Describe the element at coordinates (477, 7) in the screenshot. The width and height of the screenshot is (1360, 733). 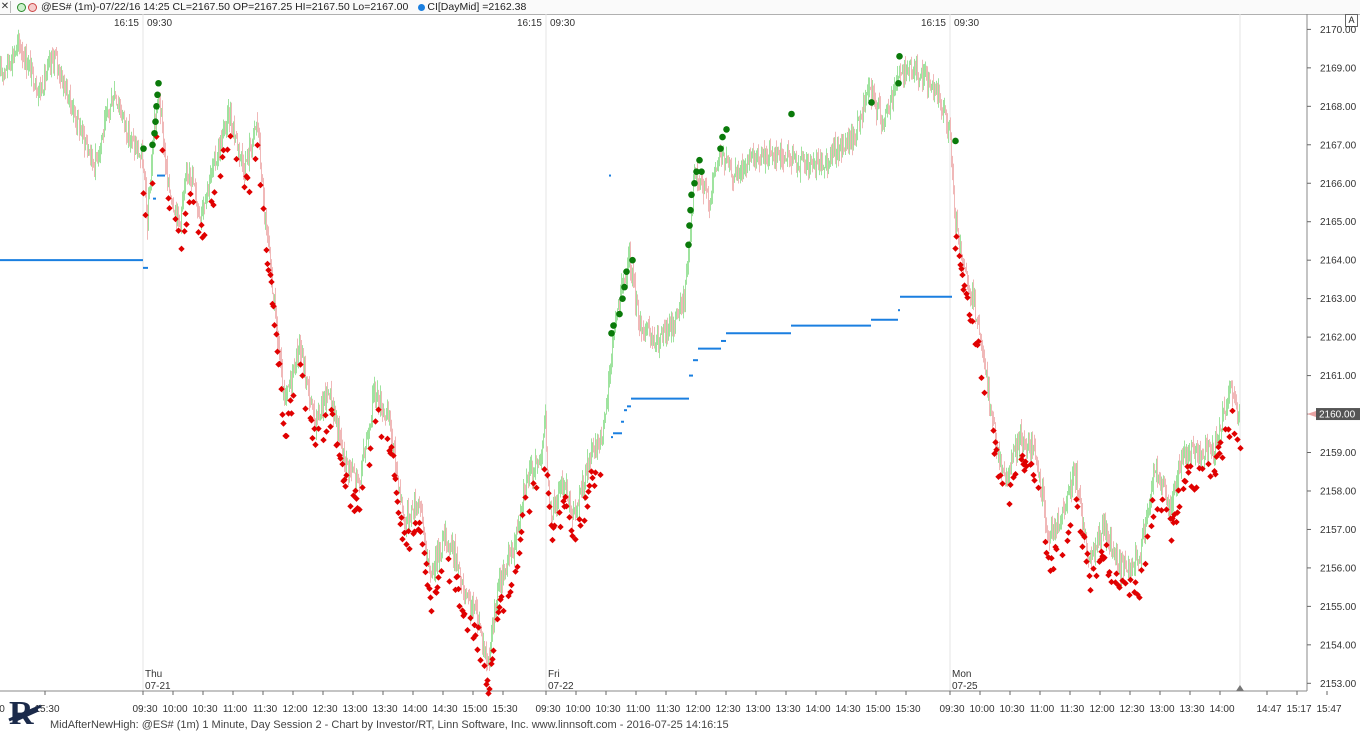
I see `indicator-value: CI[DayMid] =2162.38` at that location.